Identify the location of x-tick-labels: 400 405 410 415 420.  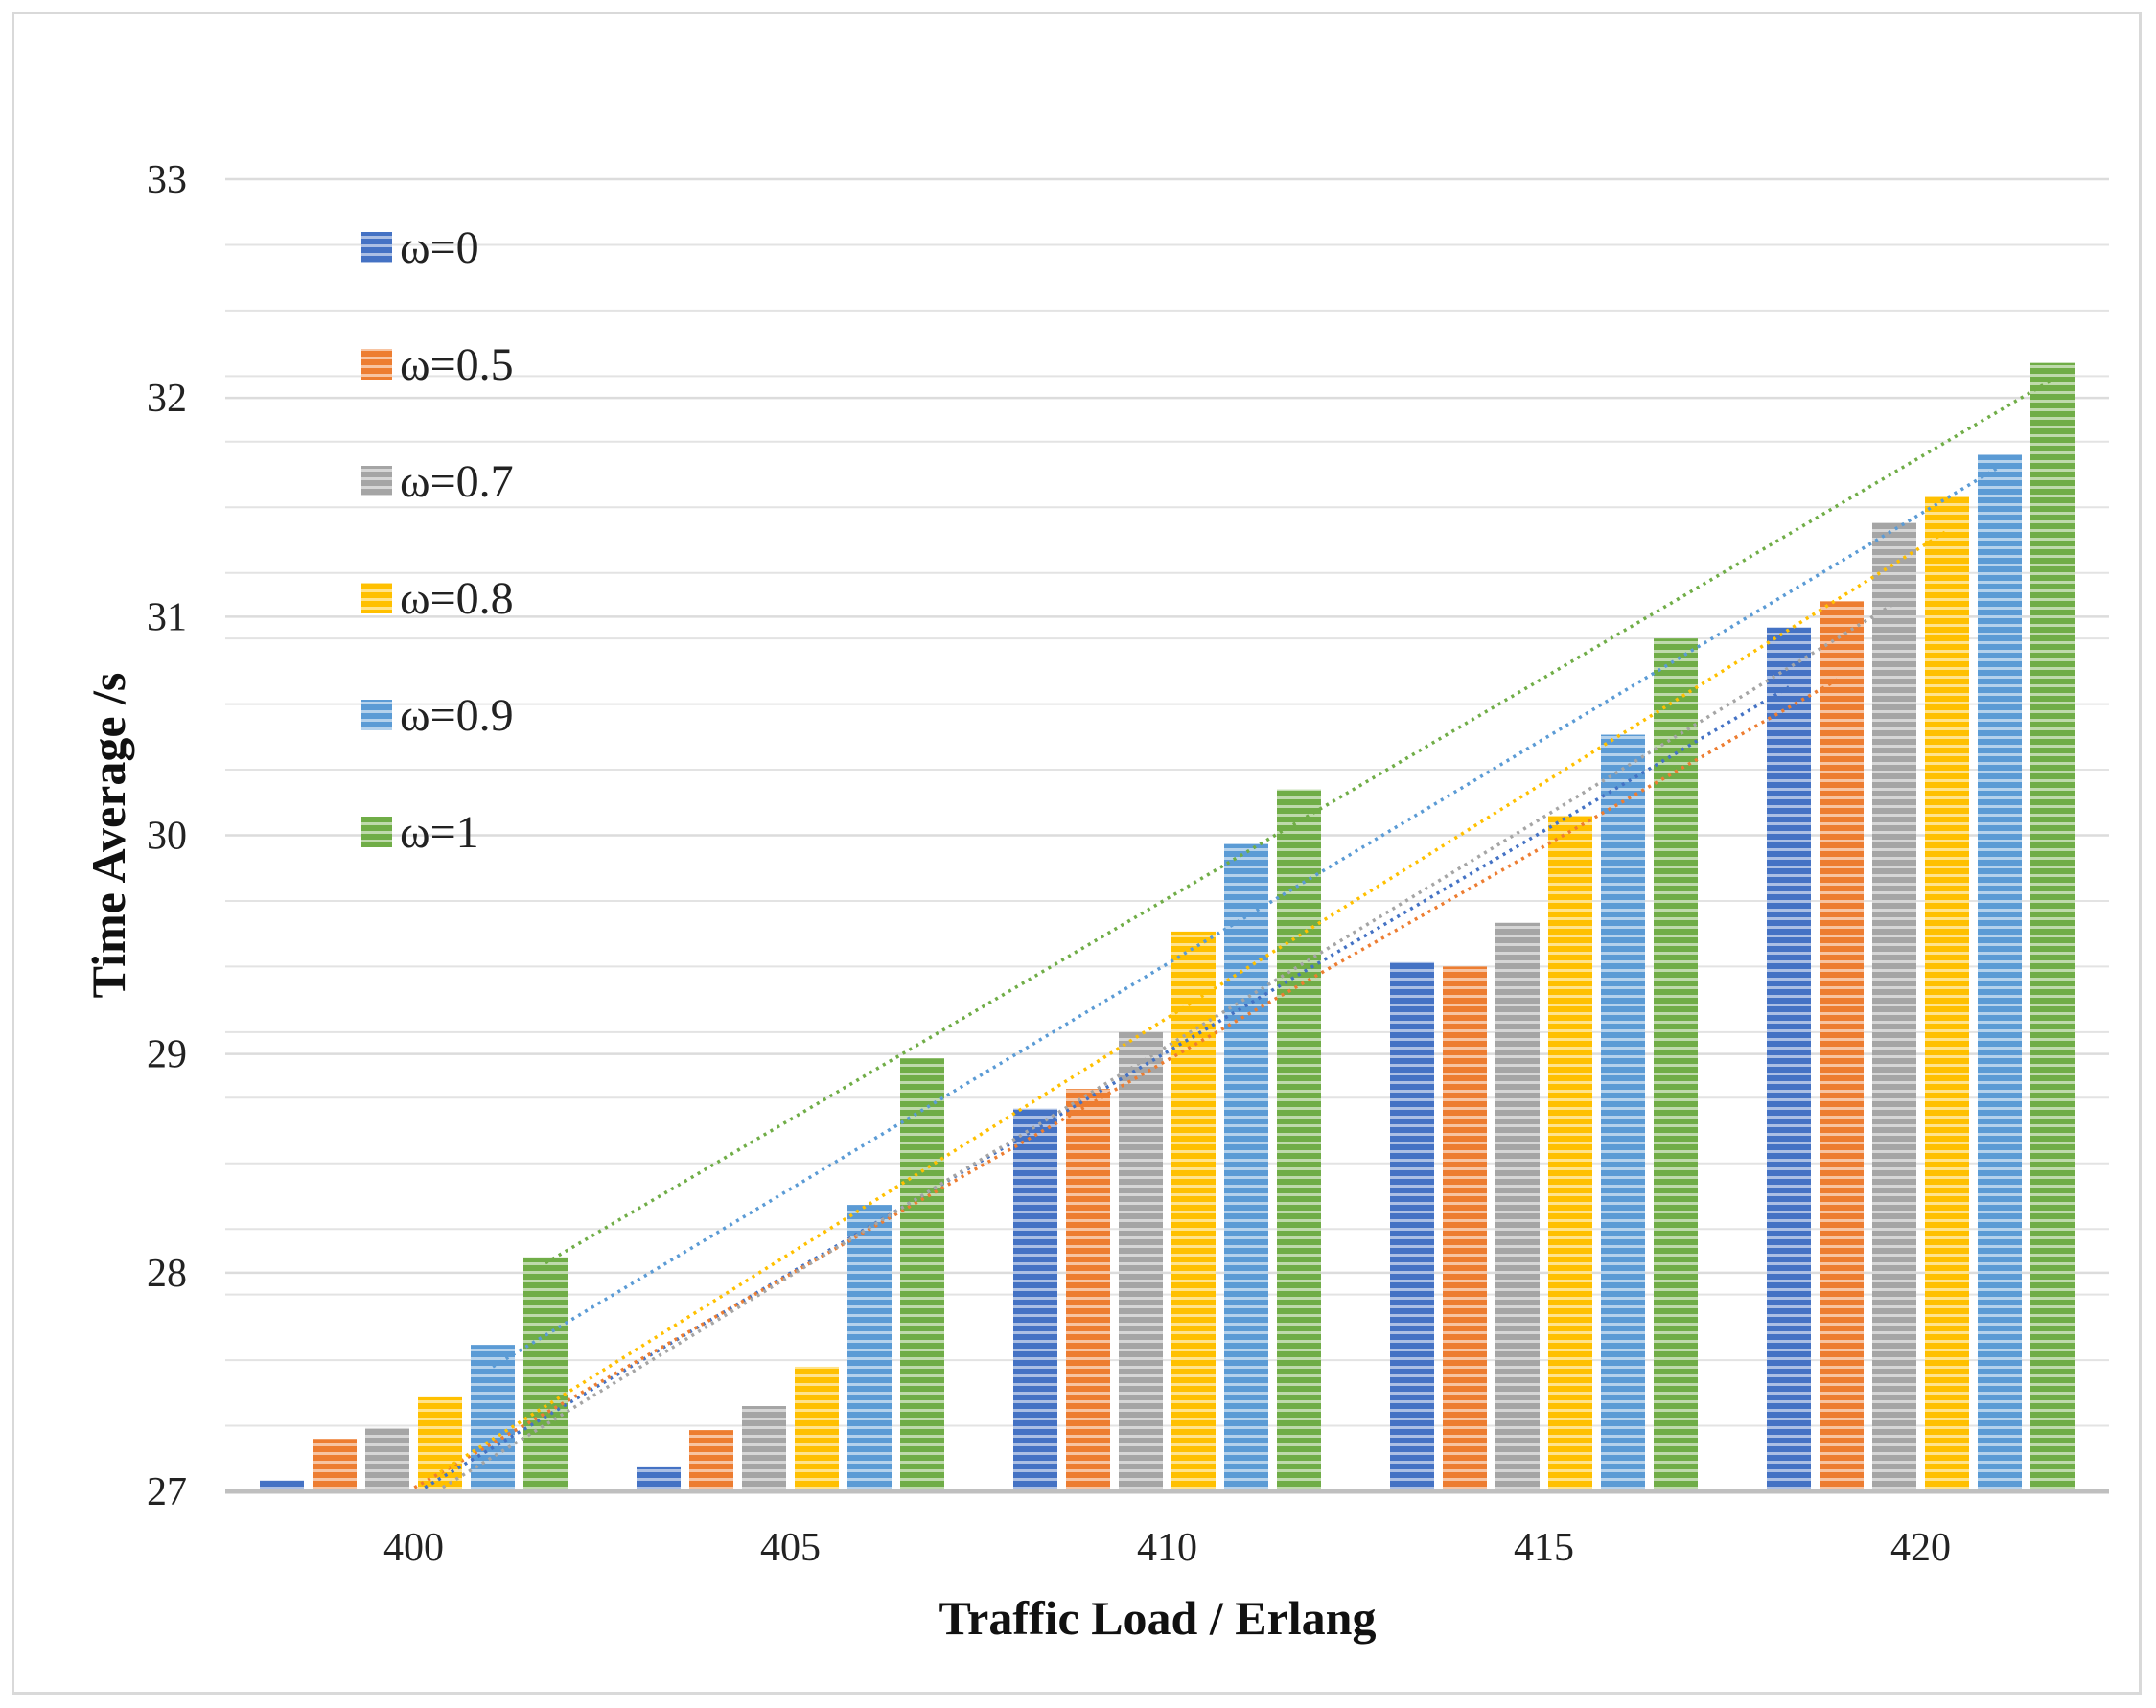
(1167, 1548).